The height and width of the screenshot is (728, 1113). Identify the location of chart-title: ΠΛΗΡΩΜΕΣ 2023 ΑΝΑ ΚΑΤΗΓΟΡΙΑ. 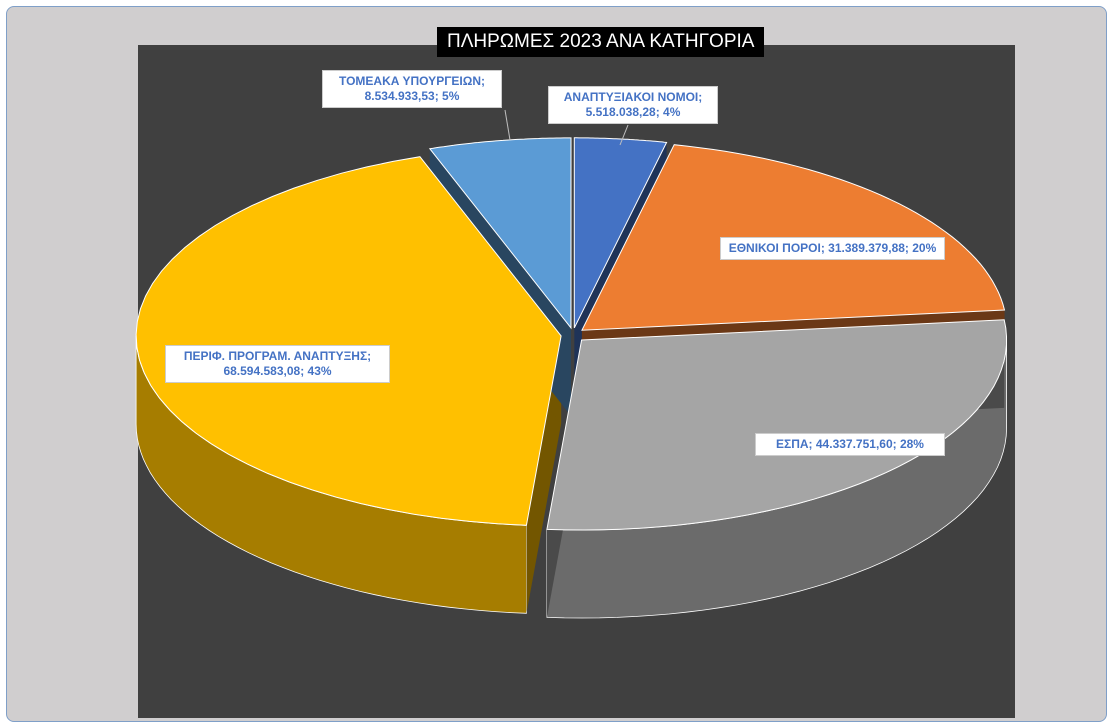
(601, 42).